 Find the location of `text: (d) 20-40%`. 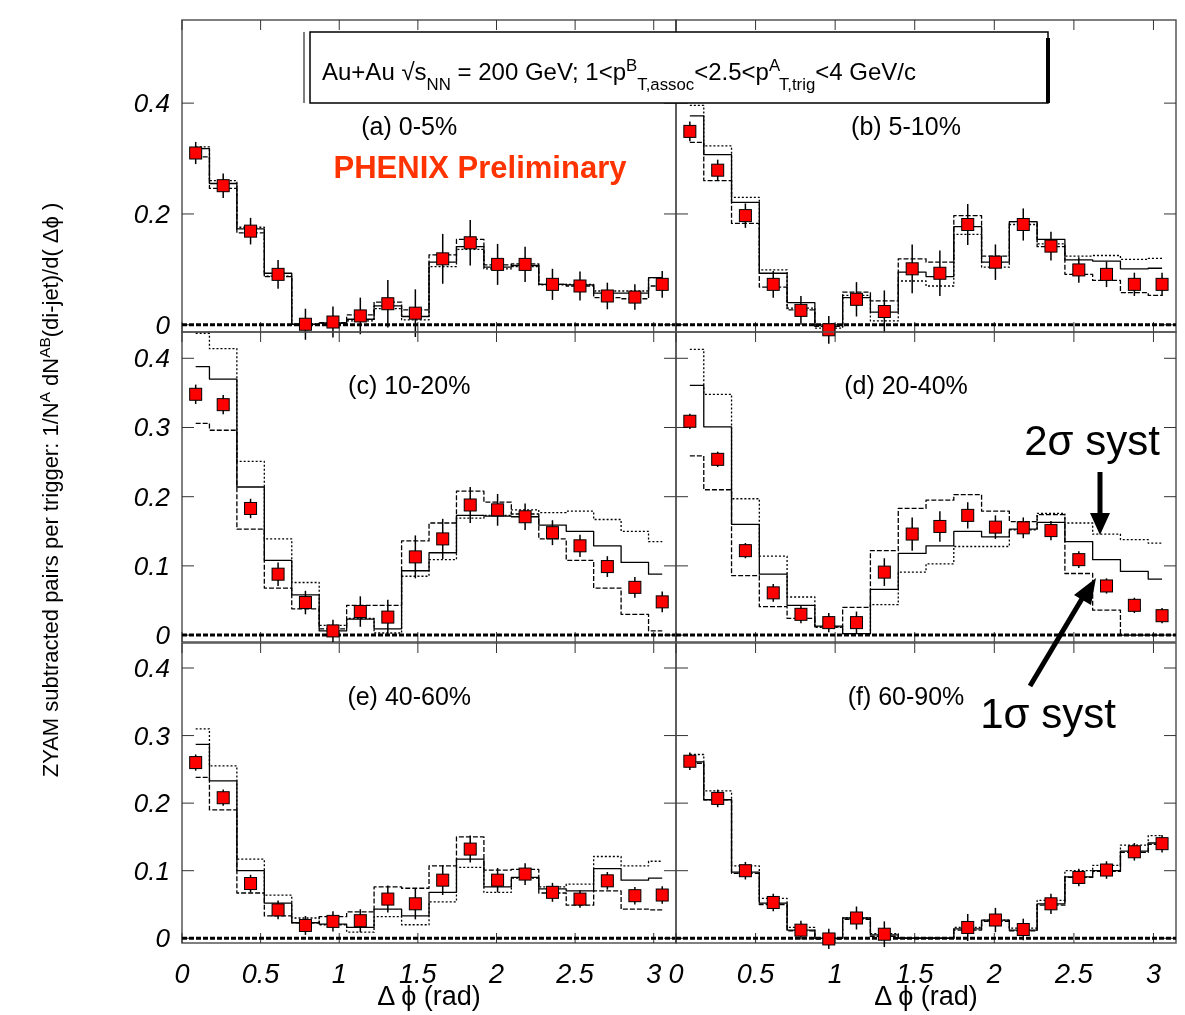

text: (d) 20-40% is located at coordinates (906, 385).